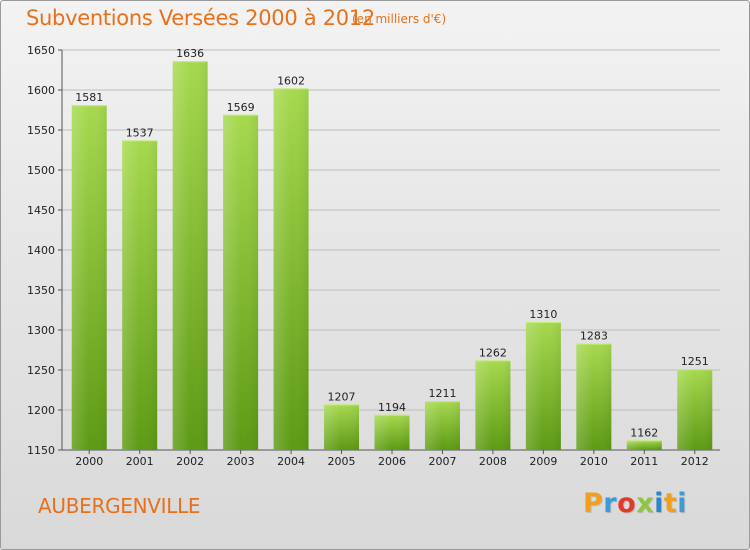 This screenshot has height=550, width=750. I want to click on data-label: 1194, so click(392, 407).